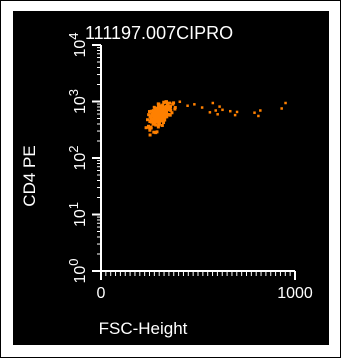  I want to click on data-points, so click(215, 118).